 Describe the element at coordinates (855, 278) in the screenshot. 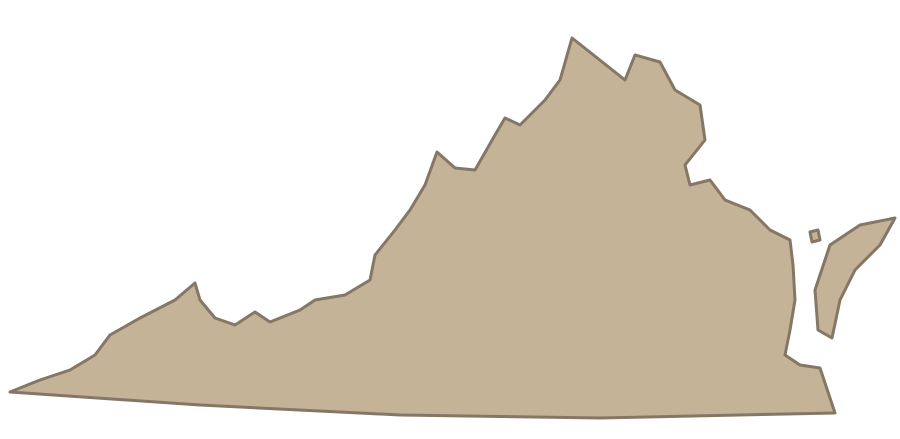

I see `eastern-shore-shape` at that location.